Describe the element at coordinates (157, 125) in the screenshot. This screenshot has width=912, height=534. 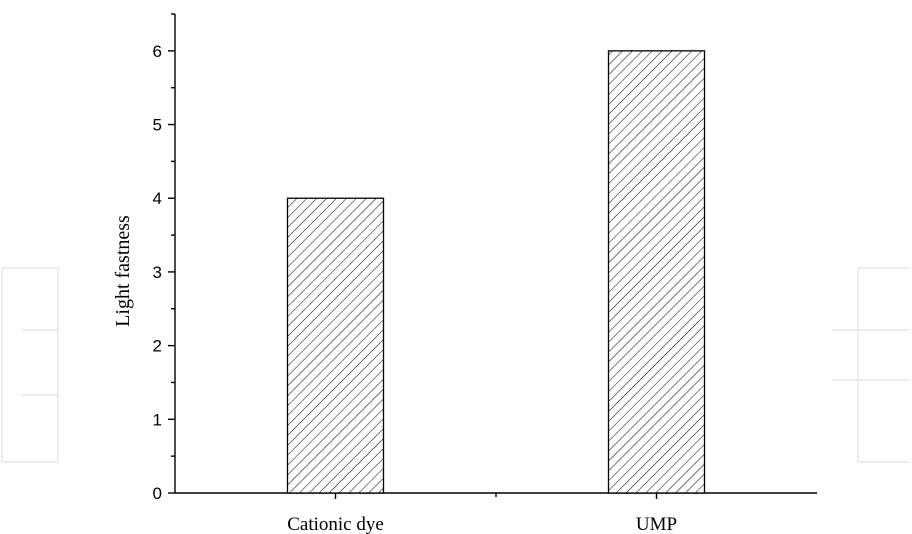
I see `y-tick-label: 5` at that location.